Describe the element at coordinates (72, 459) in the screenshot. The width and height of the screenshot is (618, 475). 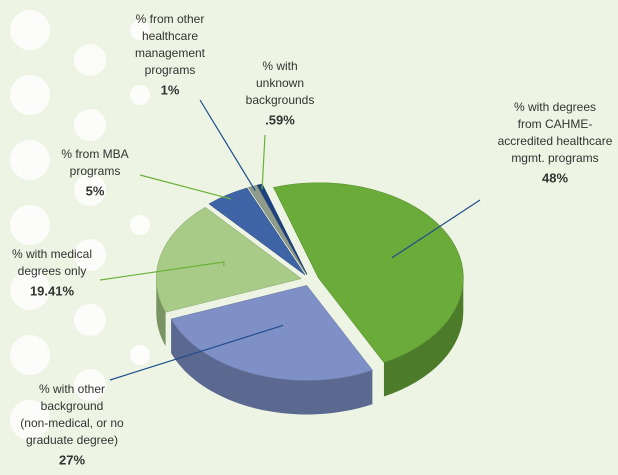
I see `value-label: 27%` at that location.